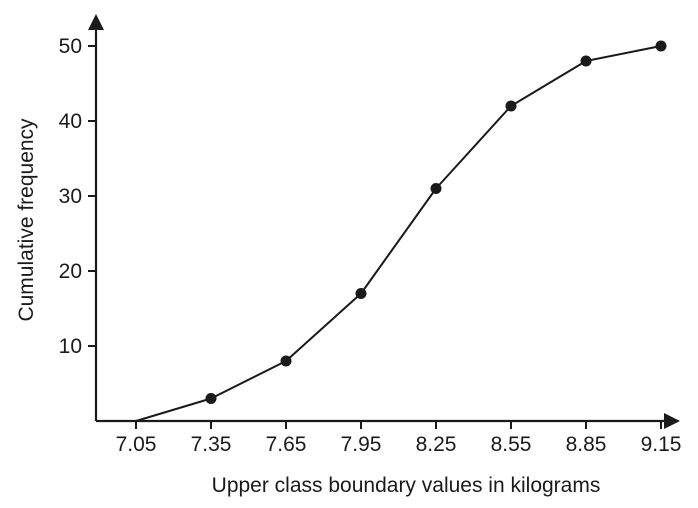 Image resolution: width=698 pixels, height=508 pixels. Describe the element at coordinates (661, 444) in the screenshot. I see `x-tick-label: 9.15` at that location.